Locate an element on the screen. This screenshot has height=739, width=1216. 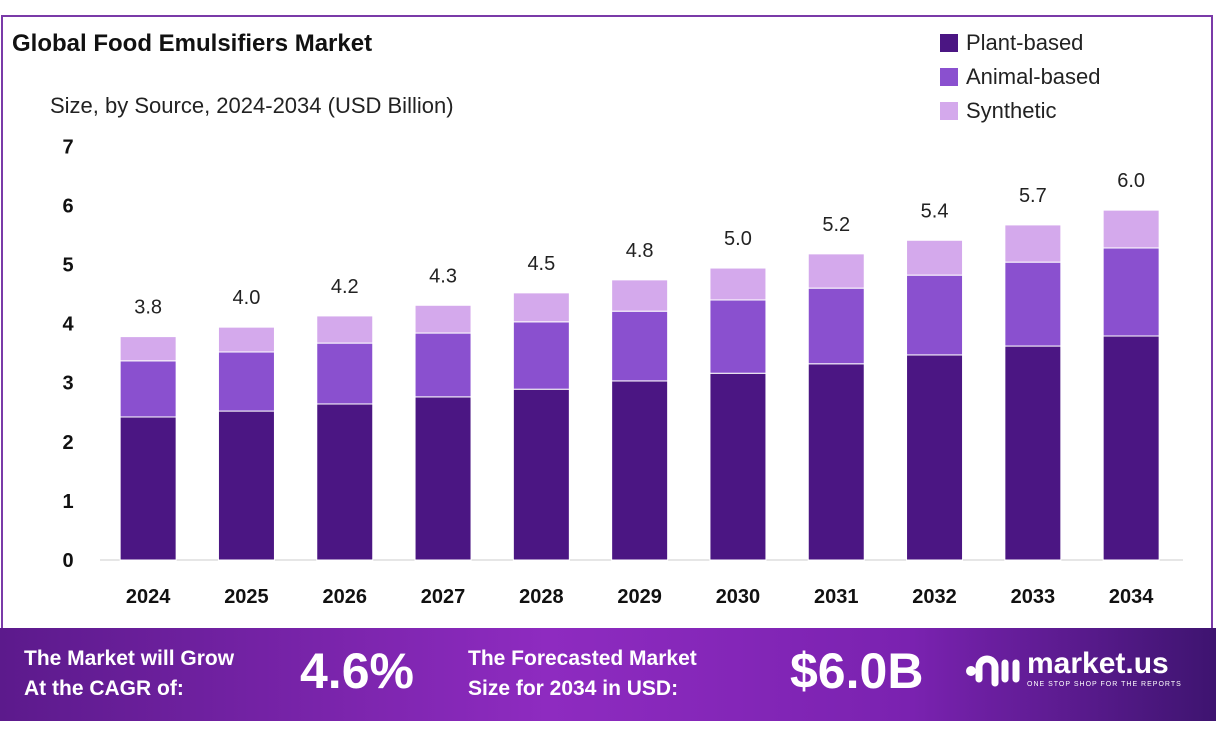
cagr-label: The Market will Grow At the CAGR of: is located at coordinates (156, 674).